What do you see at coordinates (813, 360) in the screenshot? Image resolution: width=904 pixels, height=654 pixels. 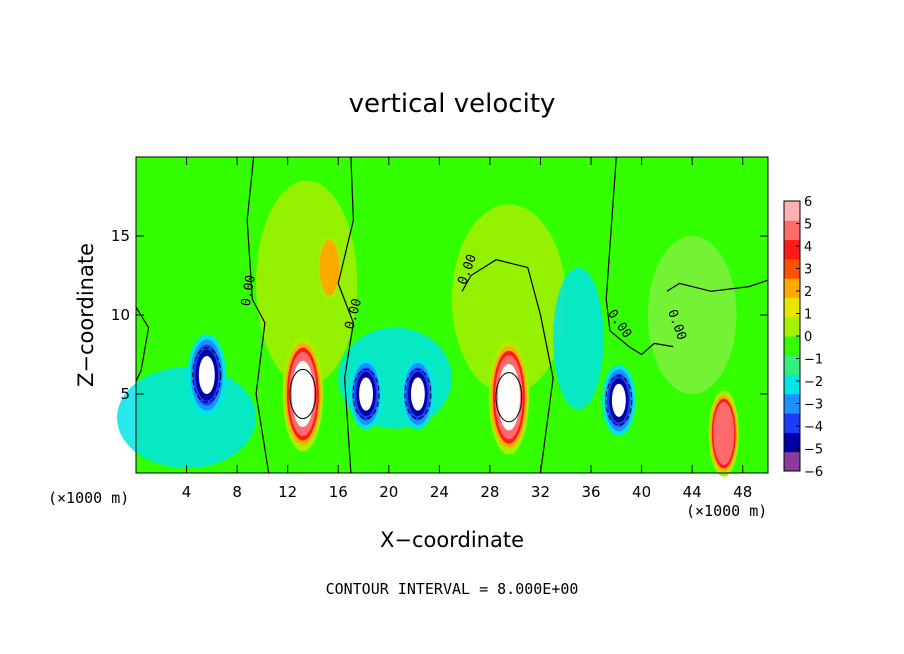 I see `colorbar-label-7: −1` at bounding box center [813, 360].